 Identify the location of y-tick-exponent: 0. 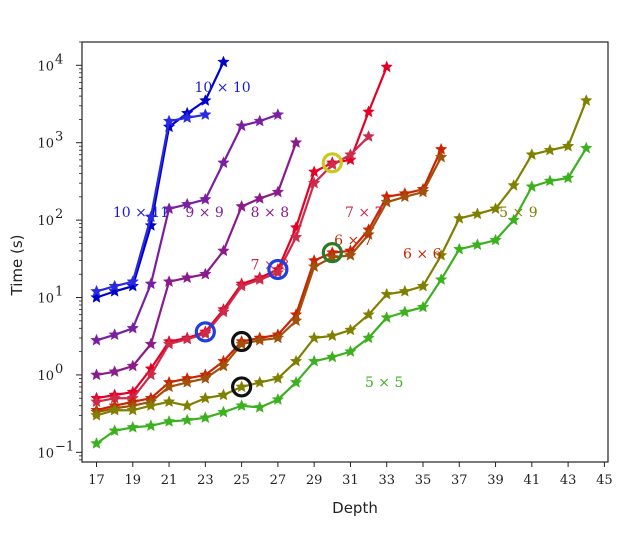
(59, 369).